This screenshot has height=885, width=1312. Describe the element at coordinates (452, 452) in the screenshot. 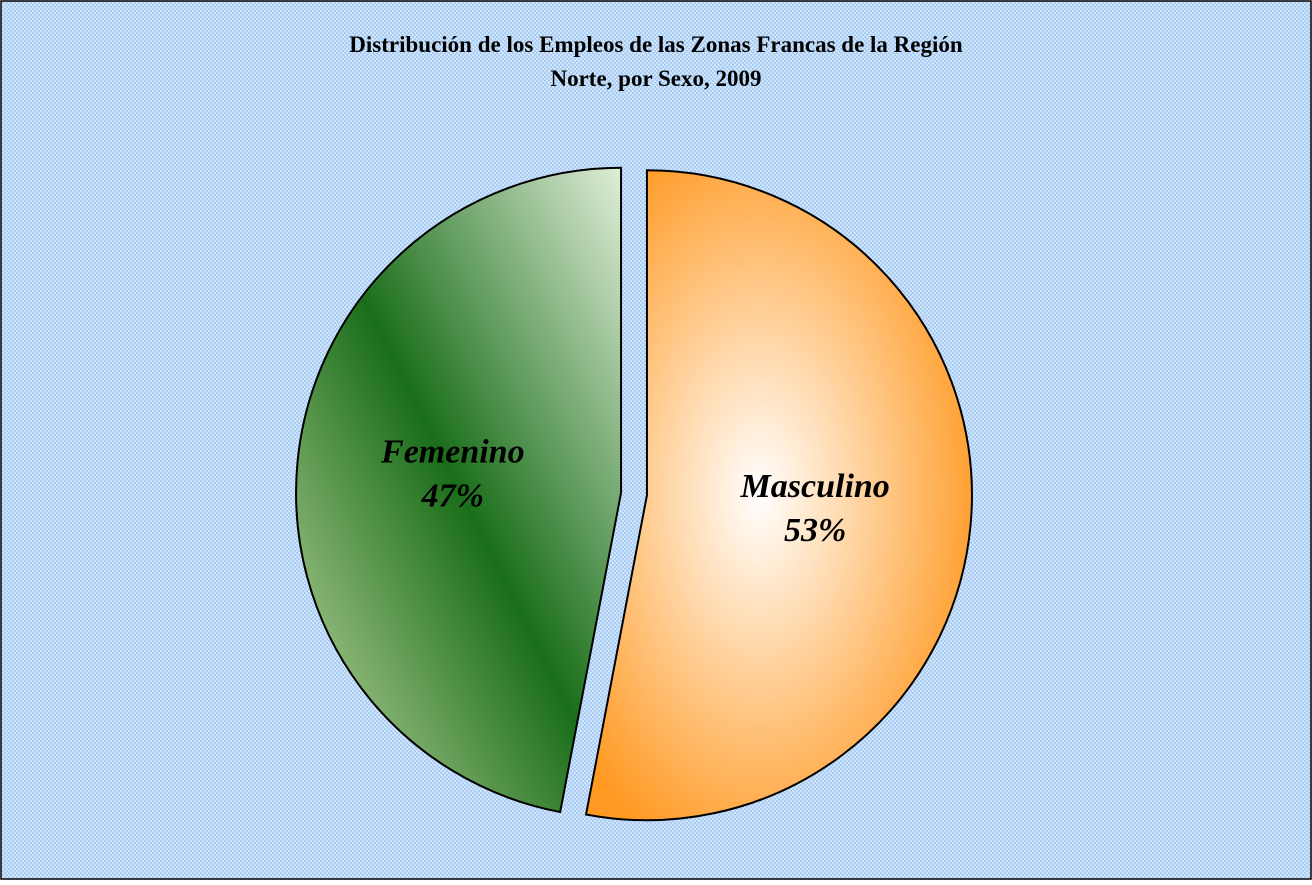

I see `slice-label: Femenino` at that location.